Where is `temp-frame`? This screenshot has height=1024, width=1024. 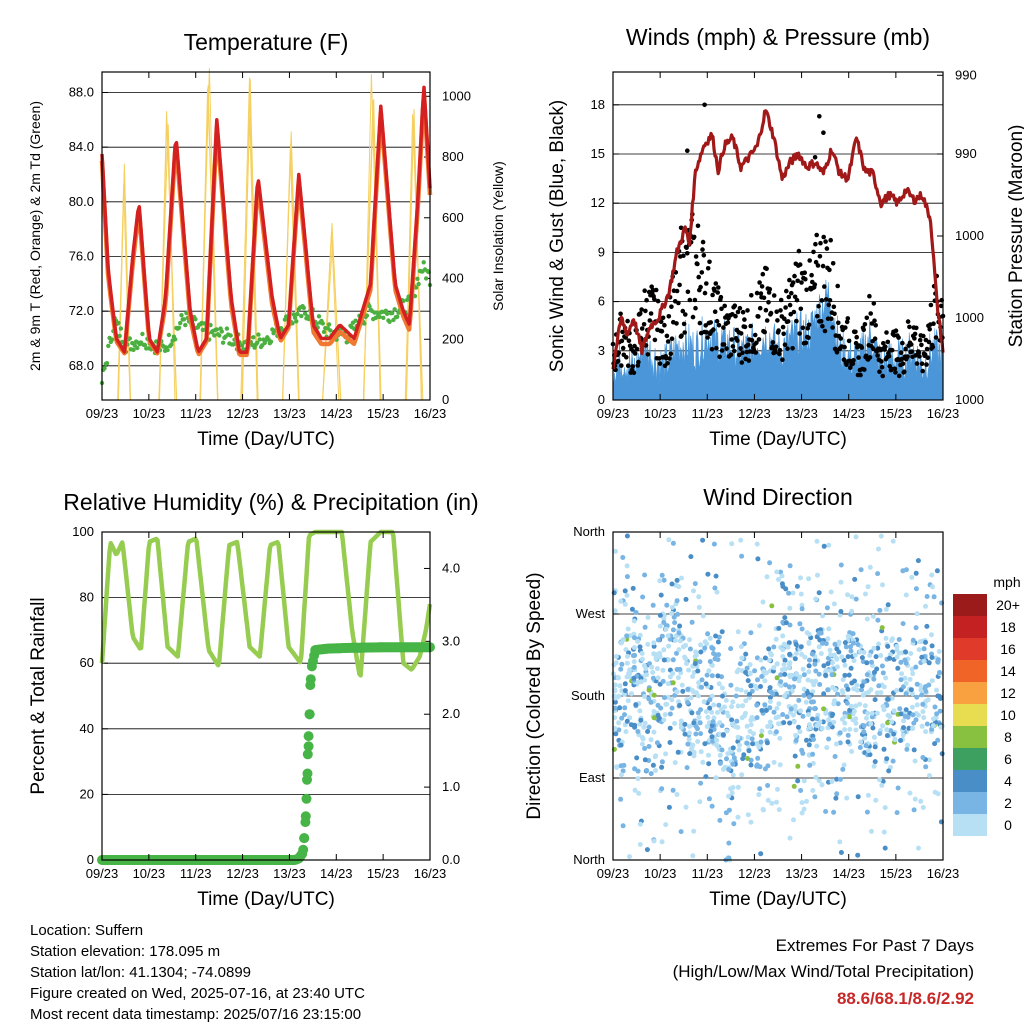
temp-frame is located at coordinates (266, 236).